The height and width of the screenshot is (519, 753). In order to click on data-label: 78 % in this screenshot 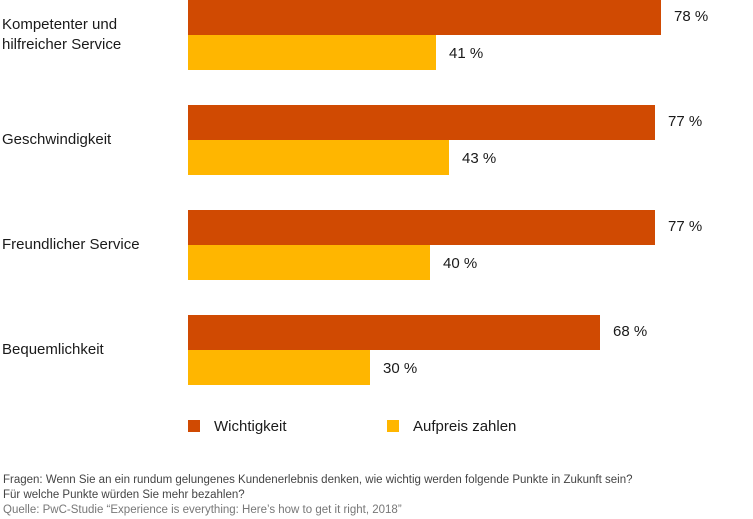, I will do `click(691, 16)`.